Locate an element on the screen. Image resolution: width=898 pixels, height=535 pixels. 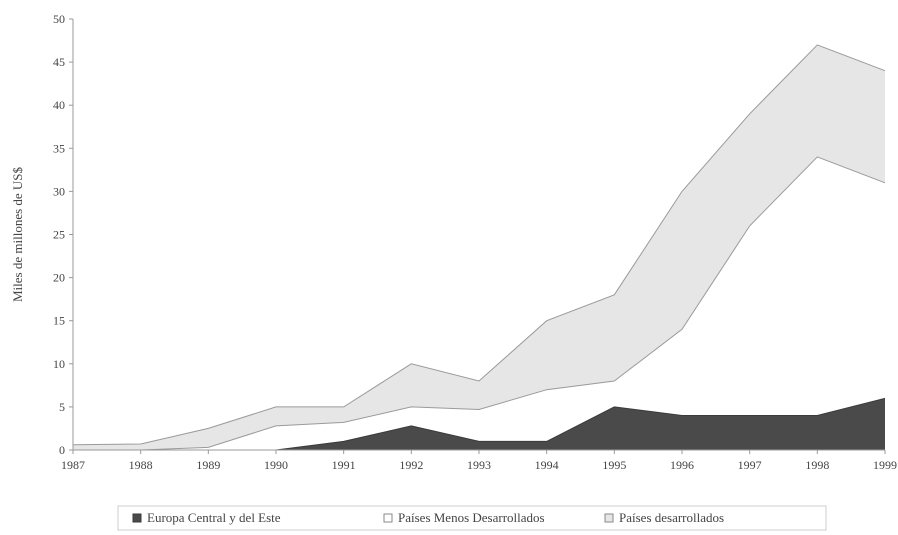
y-tick-label: 15 is located at coordinates (59, 321).